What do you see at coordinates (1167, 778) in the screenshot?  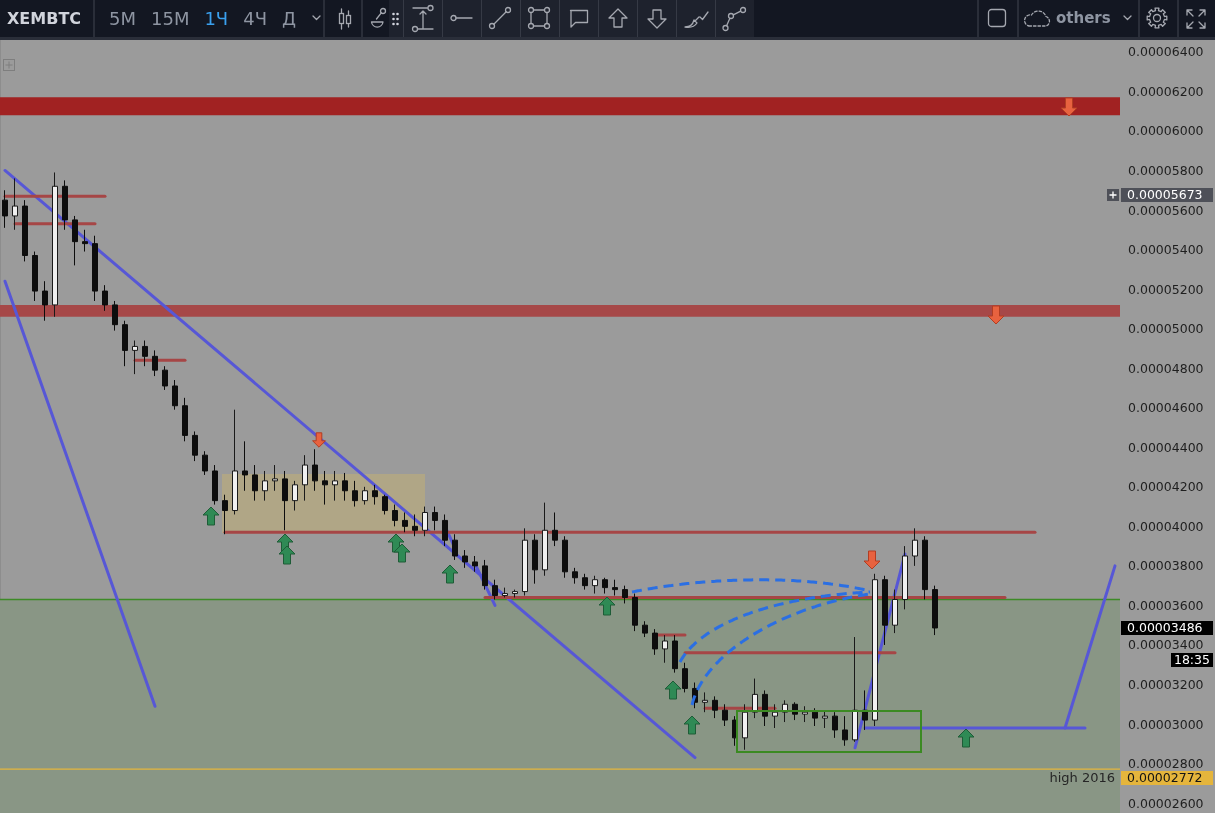 I see `text: 0.00002772` at bounding box center [1167, 778].